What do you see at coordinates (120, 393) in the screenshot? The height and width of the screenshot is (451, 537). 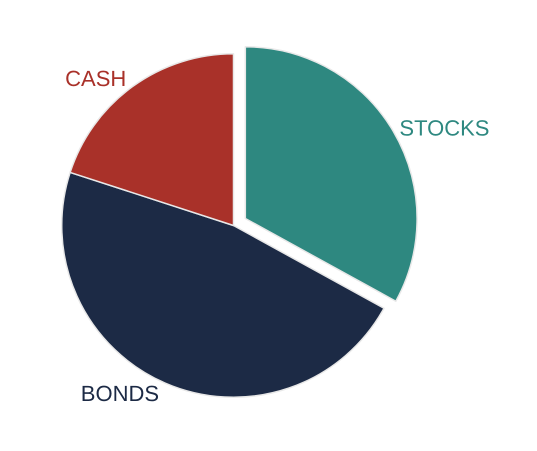 I see `slice-label: BONDS` at bounding box center [120, 393].